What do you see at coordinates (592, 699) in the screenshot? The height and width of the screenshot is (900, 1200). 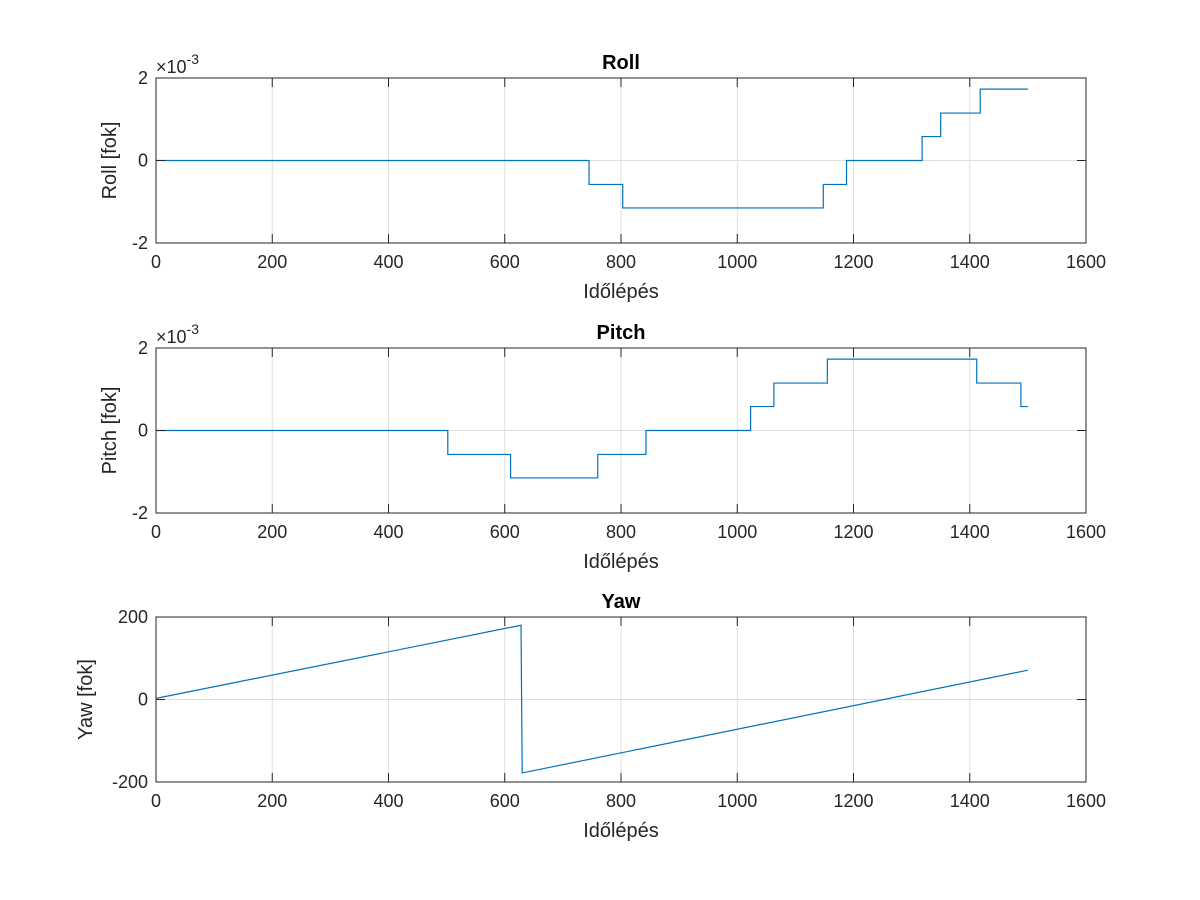 I see `series-line-yaw` at bounding box center [592, 699].